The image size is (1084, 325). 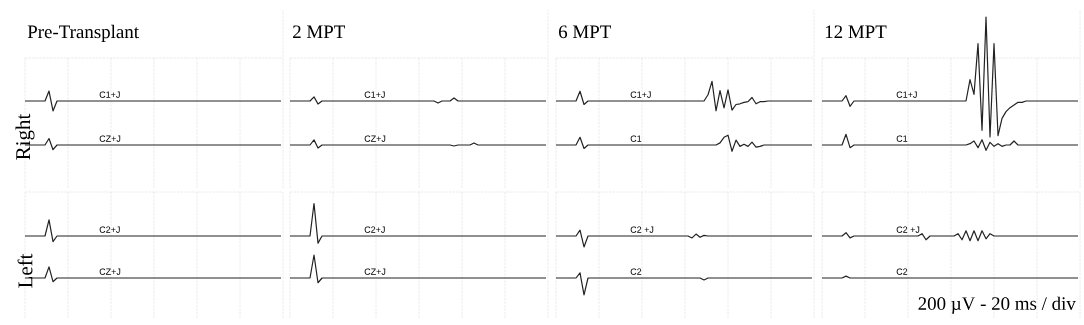 What do you see at coordinates (25, 270) in the screenshot?
I see `y-axis-title: Left` at bounding box center [25, 270].